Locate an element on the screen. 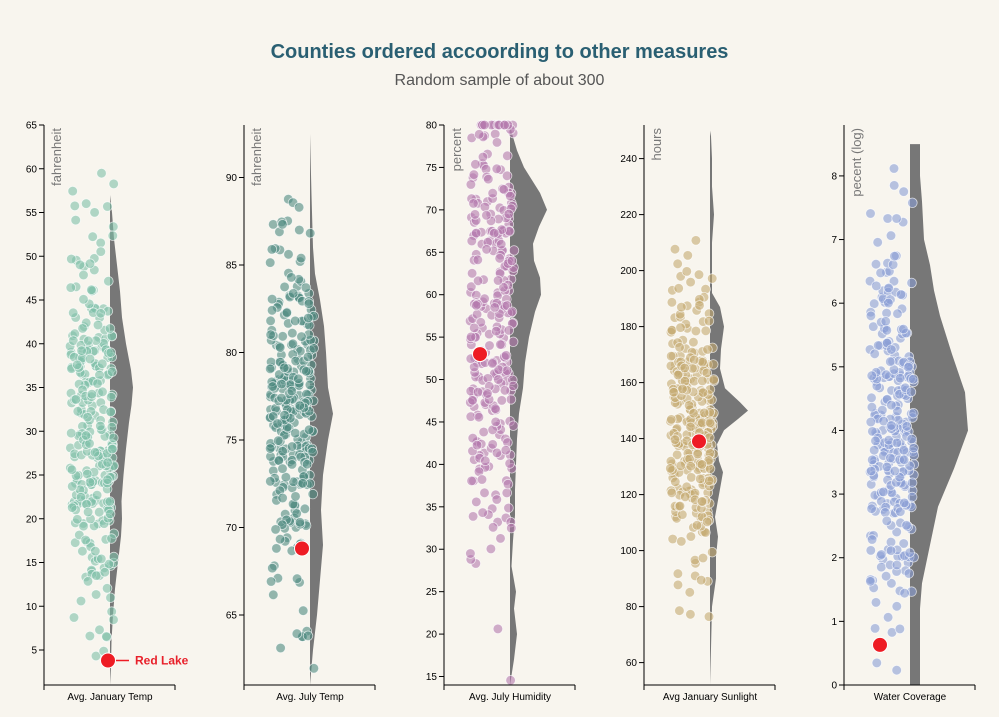  y-tick: 180 is located at coordinates (632, 327).